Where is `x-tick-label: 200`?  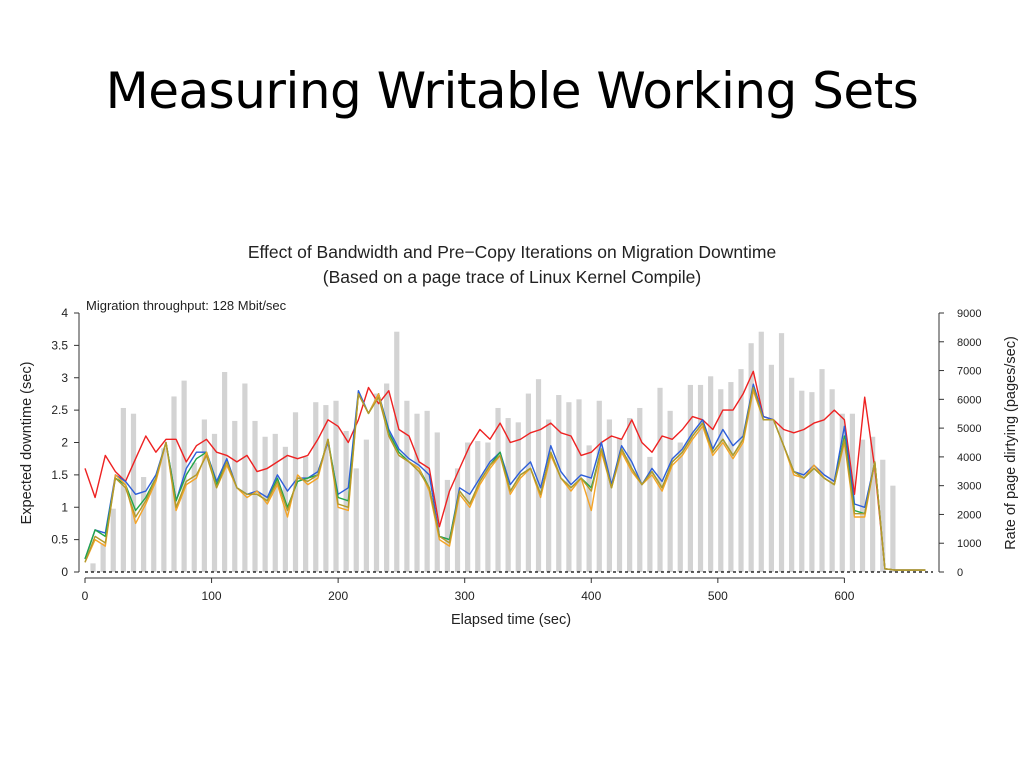
x-tick-label: 200 is located at coordinates (338, 596).